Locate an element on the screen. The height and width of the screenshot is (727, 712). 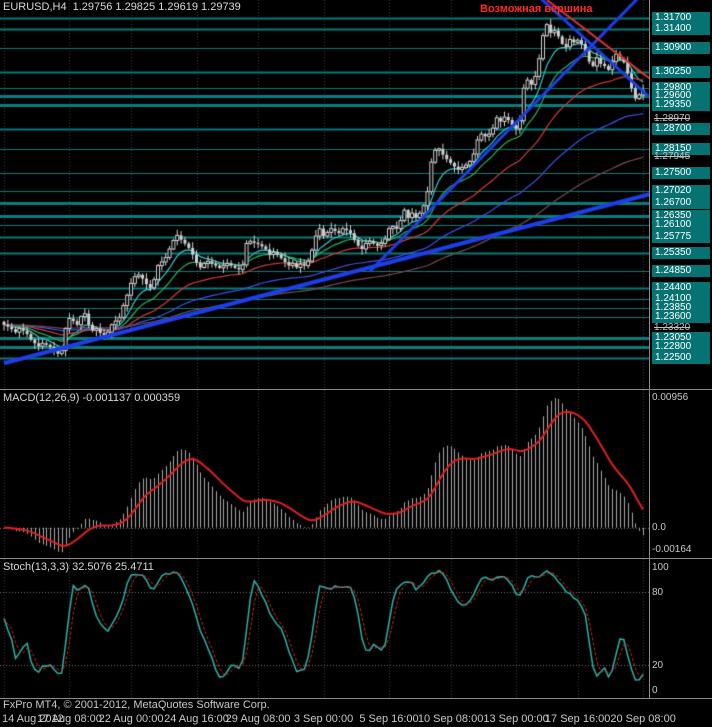
price-level-tag: 1.23050 is located at coordinates (681, 337).